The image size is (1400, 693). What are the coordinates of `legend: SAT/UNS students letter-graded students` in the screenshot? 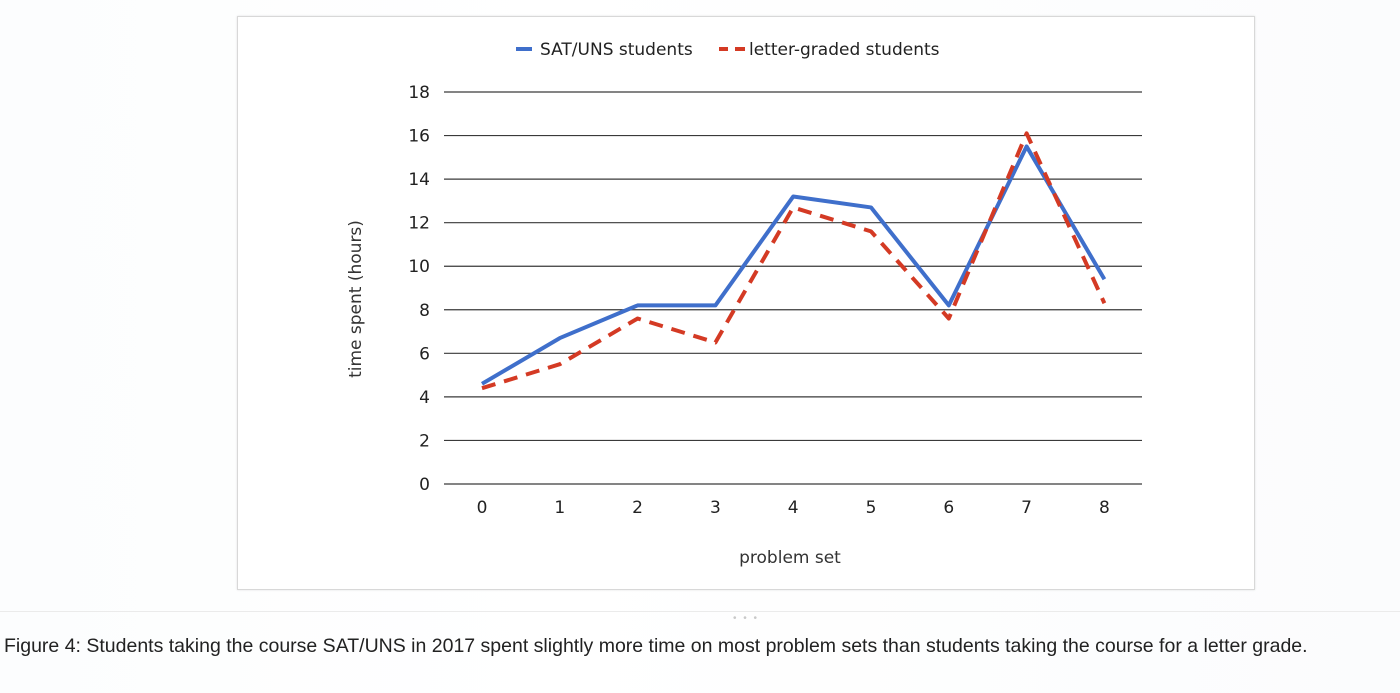 It's located at (728, 50).